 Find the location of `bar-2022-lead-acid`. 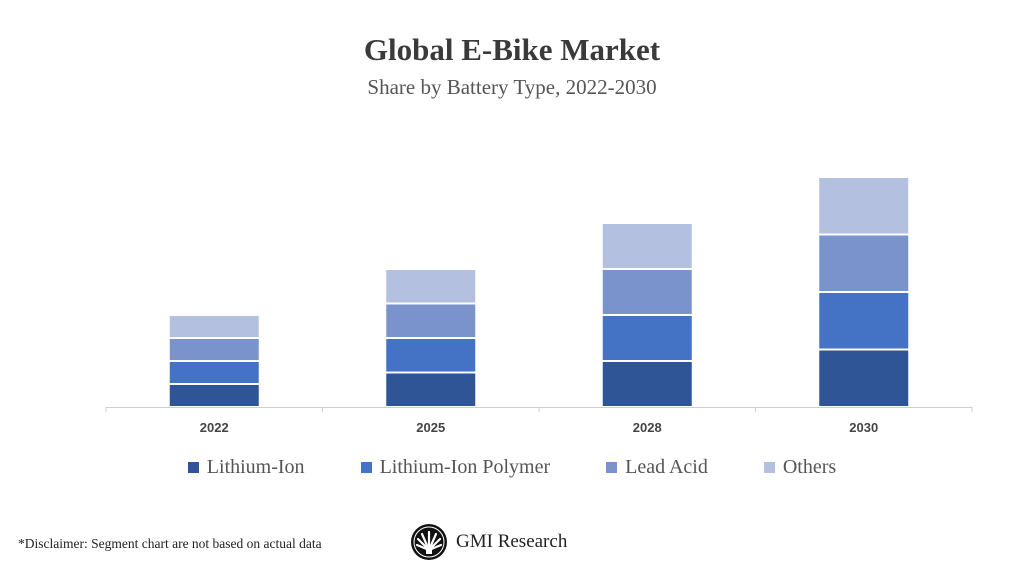

bar-2022-lead-acid is located at coordinates (214, 349).